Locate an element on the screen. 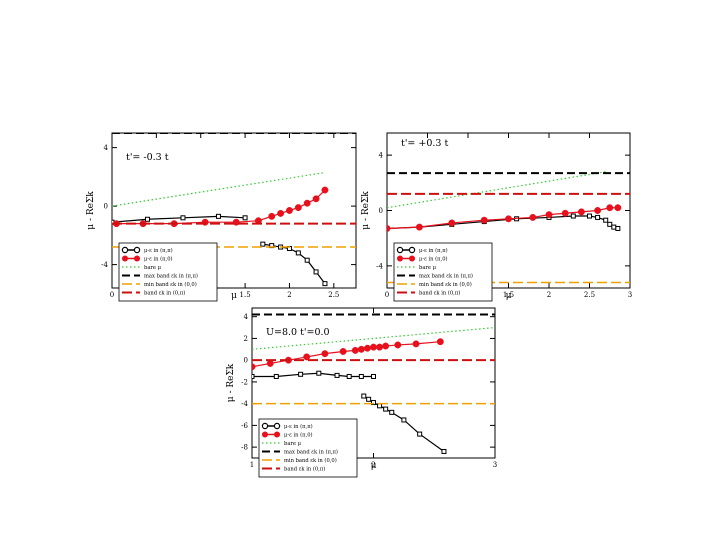 The height and width of the screenshot is (540, 720). y-tick-label: -8 is located at coordinates (244, 448).